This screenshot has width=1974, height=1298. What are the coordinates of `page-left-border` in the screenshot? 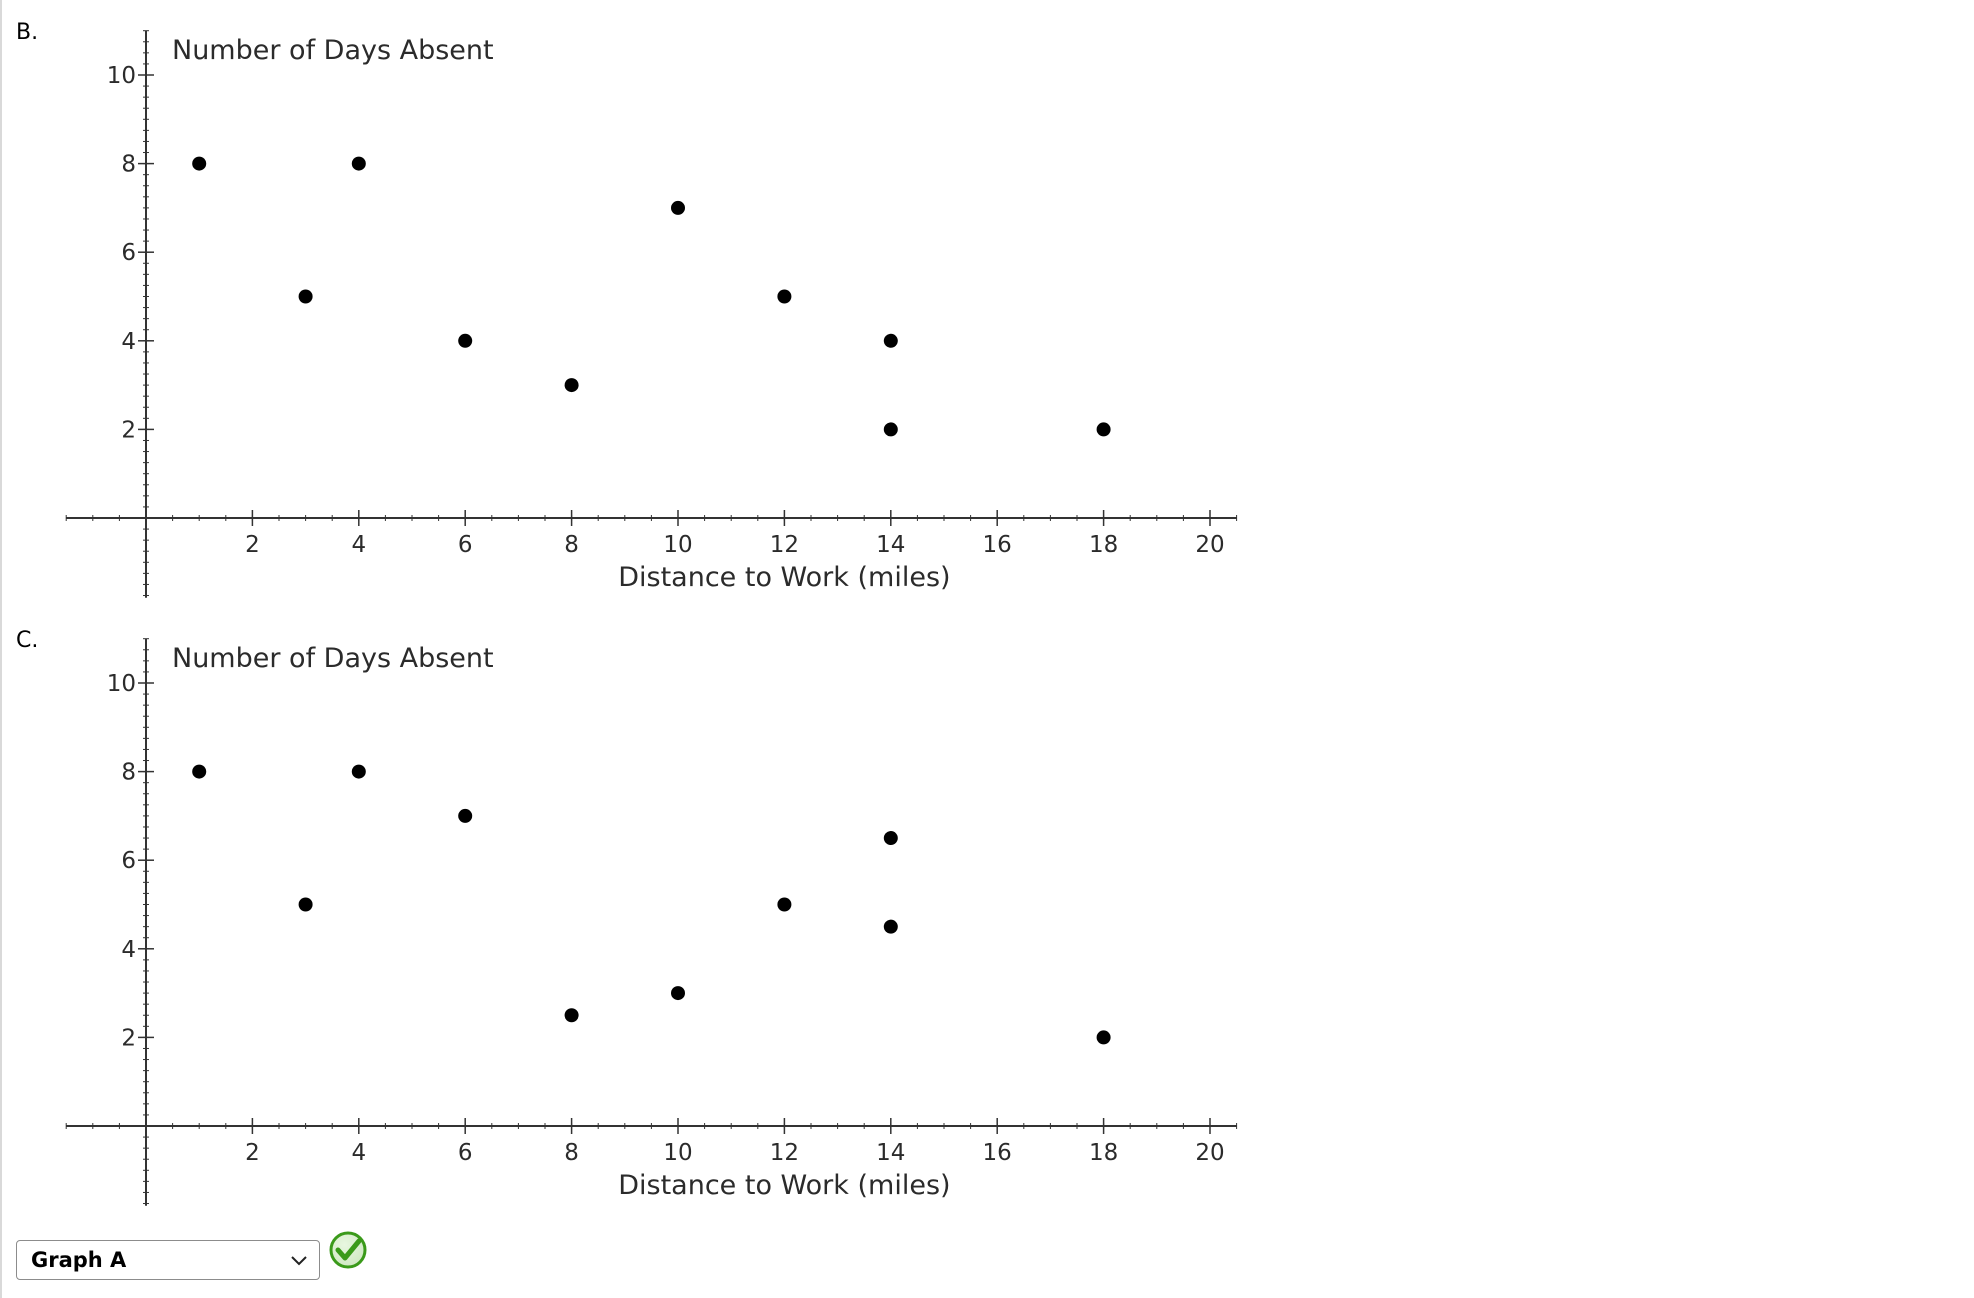 It's located at (1, 649).